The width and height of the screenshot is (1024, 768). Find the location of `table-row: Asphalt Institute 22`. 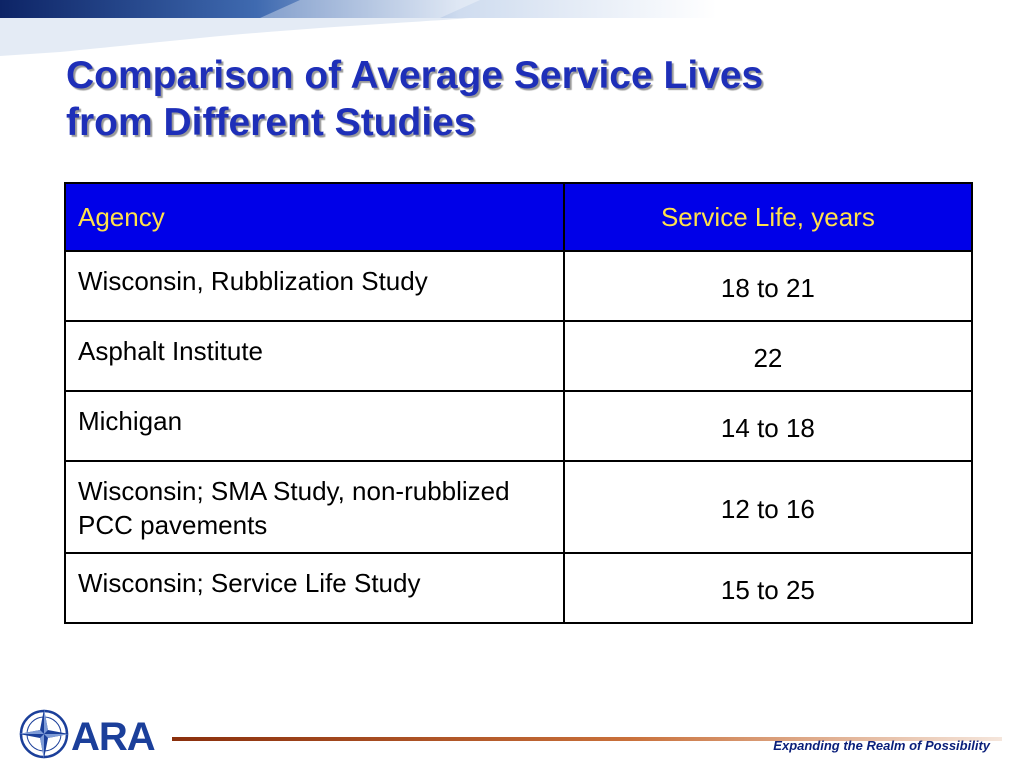

table-row: Asphalt Institute 22 is located at coordinates (519, 356).